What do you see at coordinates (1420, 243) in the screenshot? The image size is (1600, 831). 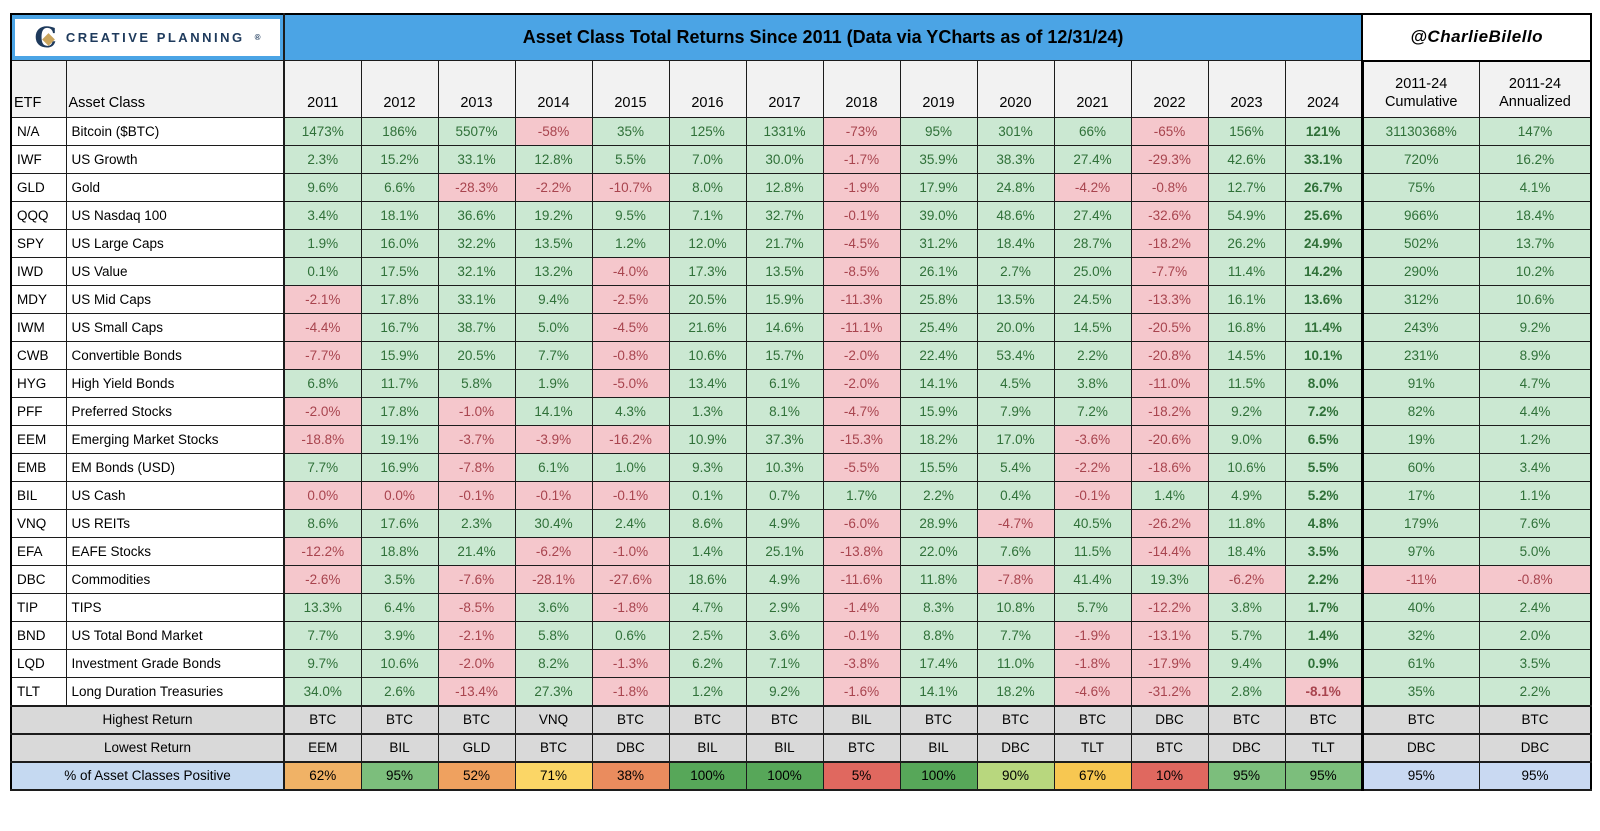 I see `cumulative-cell: 502%` at bounding box center [1420, 243].